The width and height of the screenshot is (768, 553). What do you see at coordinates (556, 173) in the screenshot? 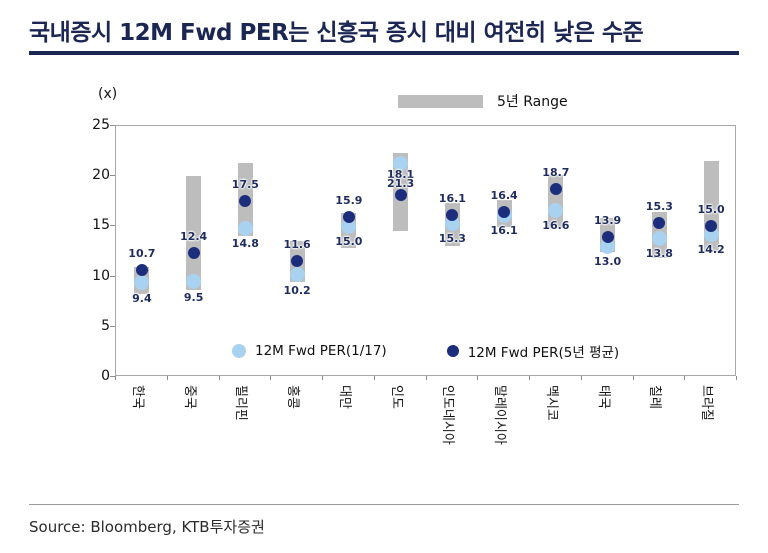
I see `average-value-label: 18.7` at bounding box center [556, 173].